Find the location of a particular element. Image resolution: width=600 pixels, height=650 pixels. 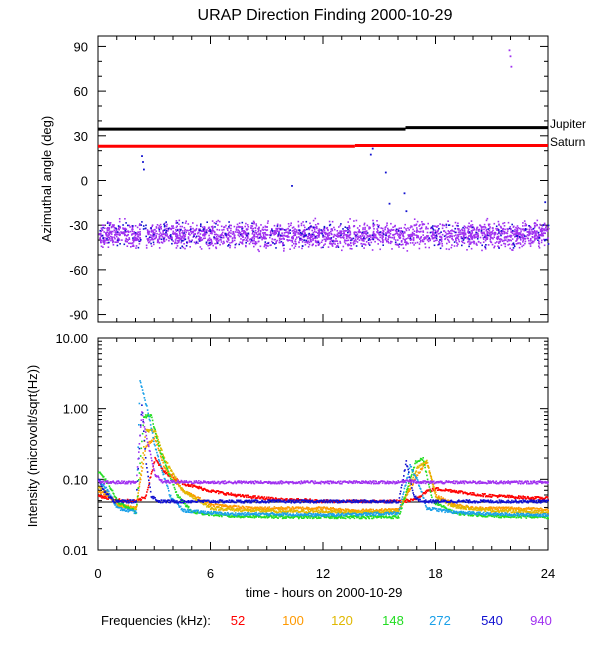

azimuth-outlier is located at coordinates (406, 211).